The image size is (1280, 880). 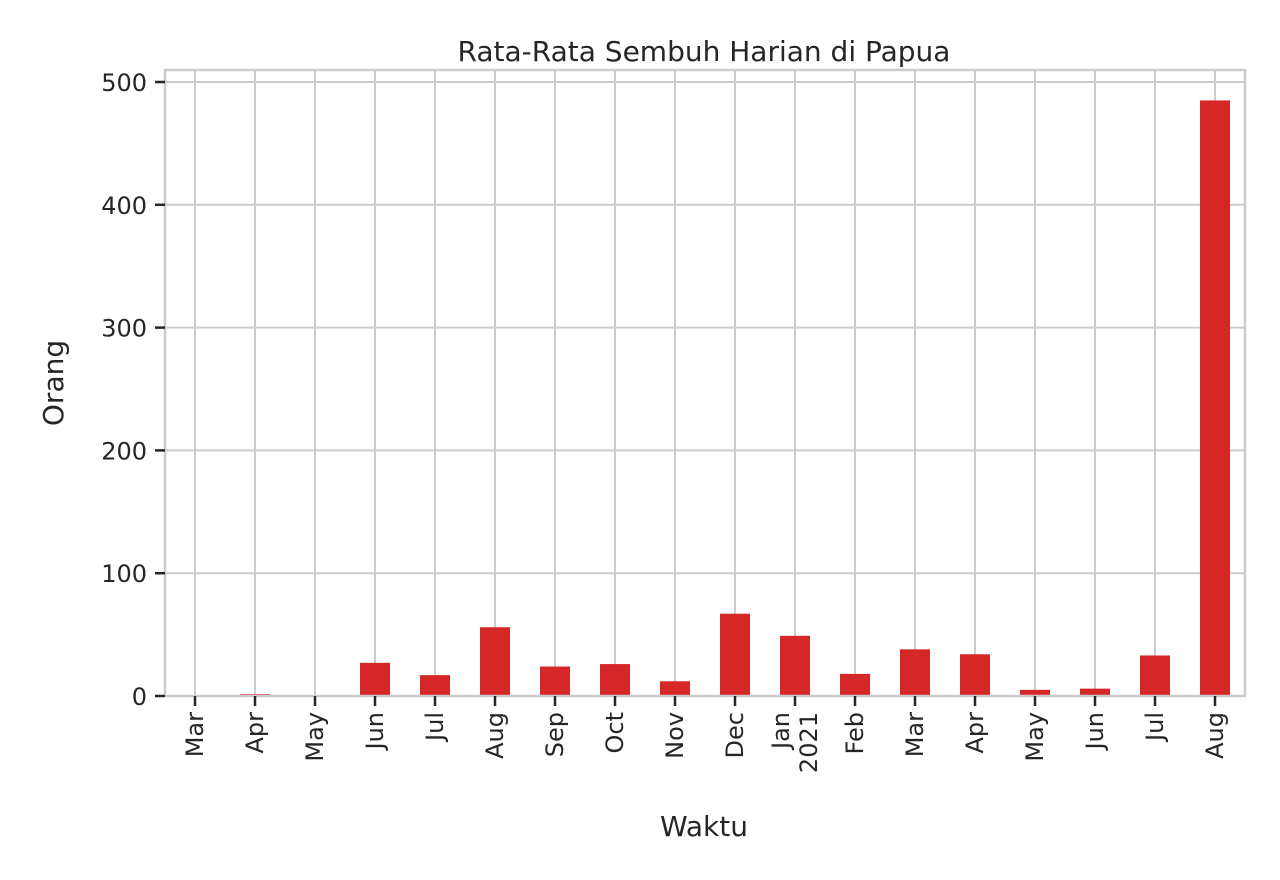 I want to click on y-tick-label: 0, so click(x=139, y=697).